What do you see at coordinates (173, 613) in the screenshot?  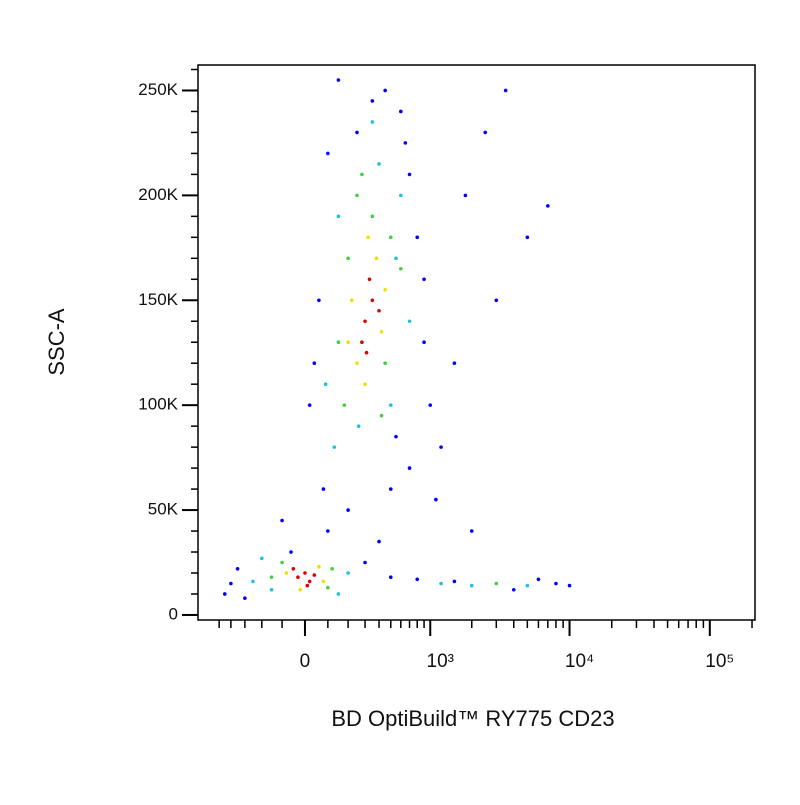 I see `y-tick-label: 0` at bounding box center [173, 613].